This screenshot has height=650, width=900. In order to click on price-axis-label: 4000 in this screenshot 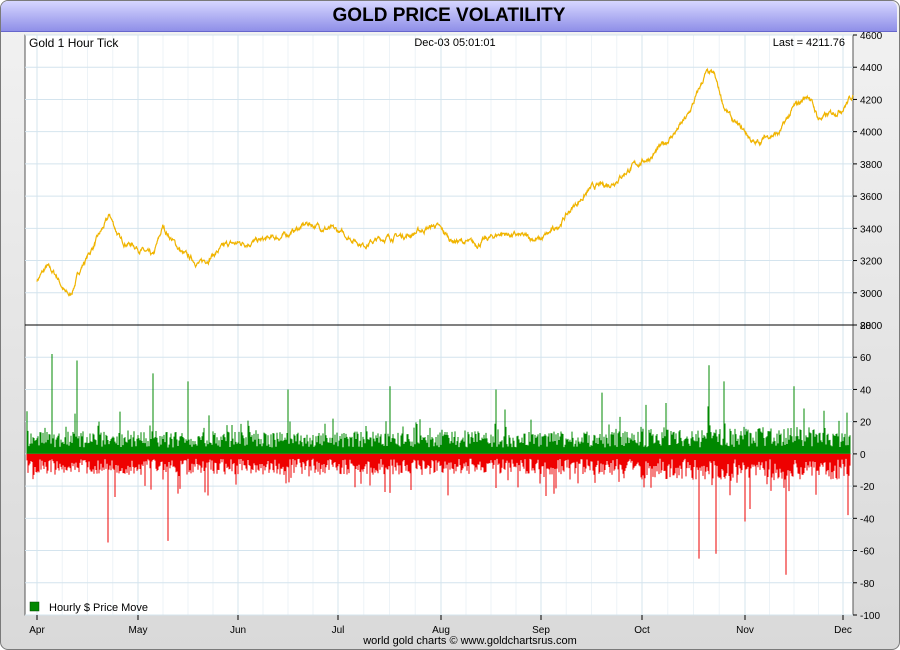, I will do `click(871, 133)`.